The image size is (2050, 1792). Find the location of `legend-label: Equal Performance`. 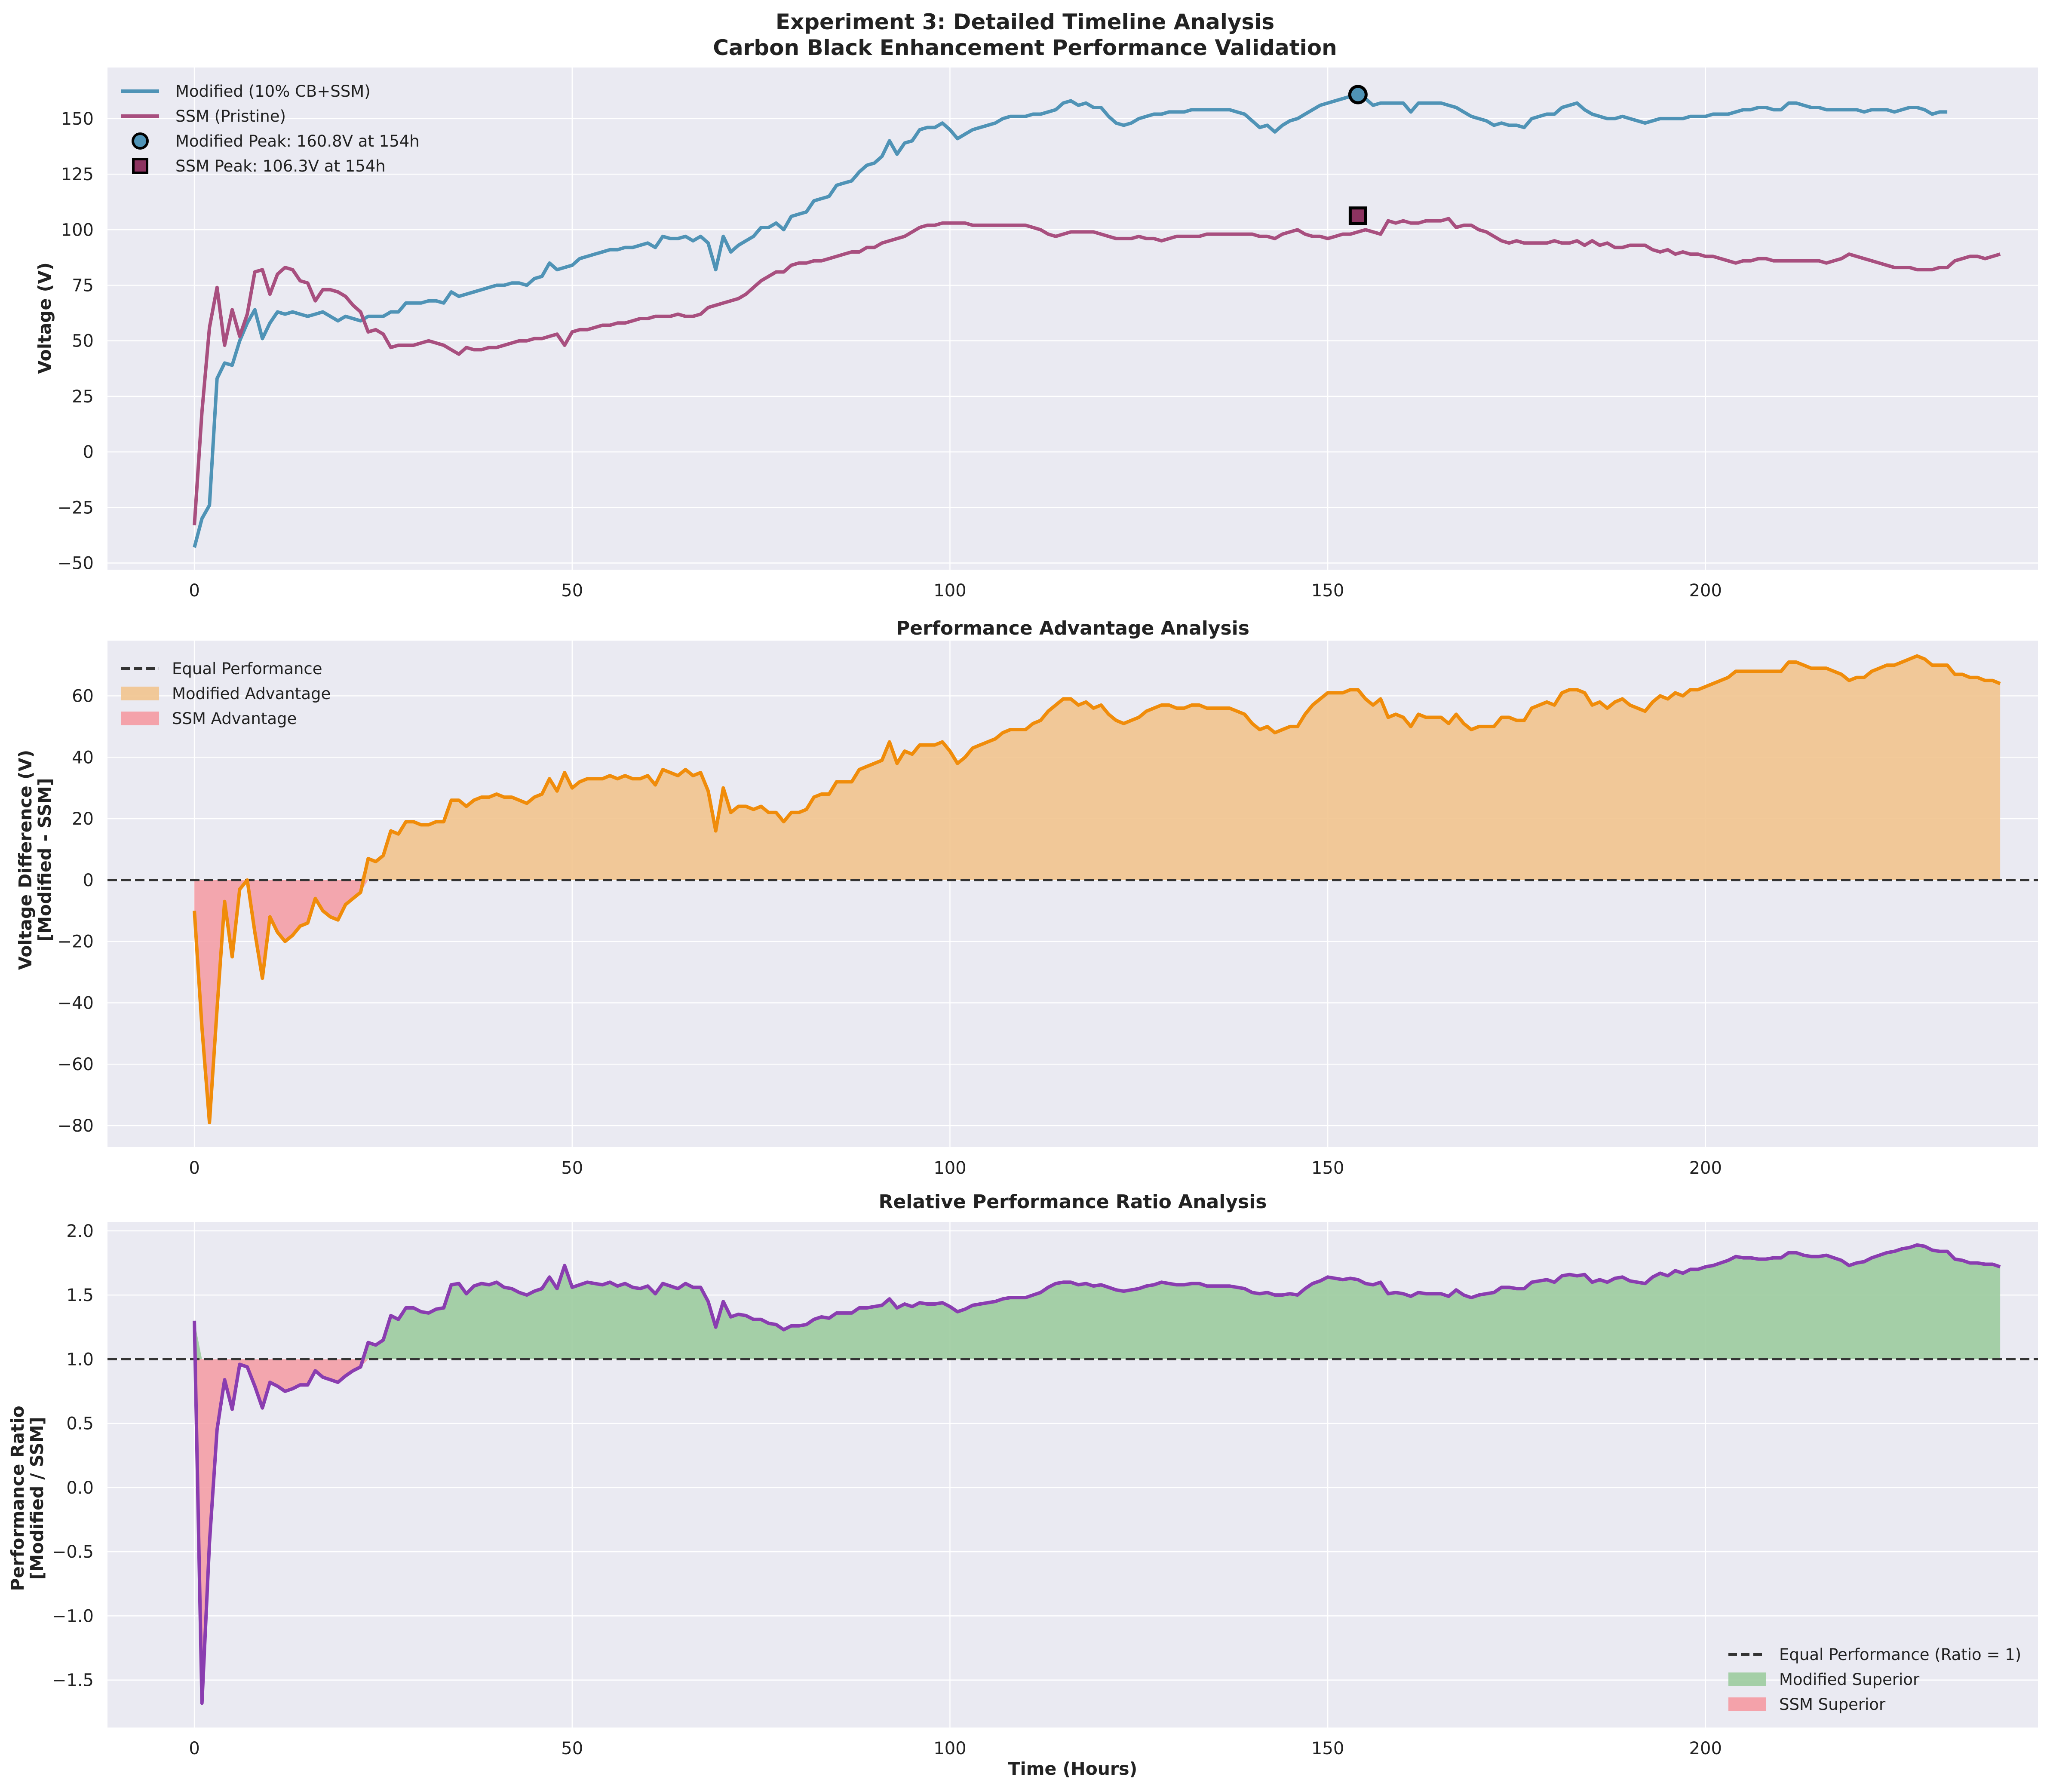

legend-label: Equal Performance is located at coordinates (247, 669).